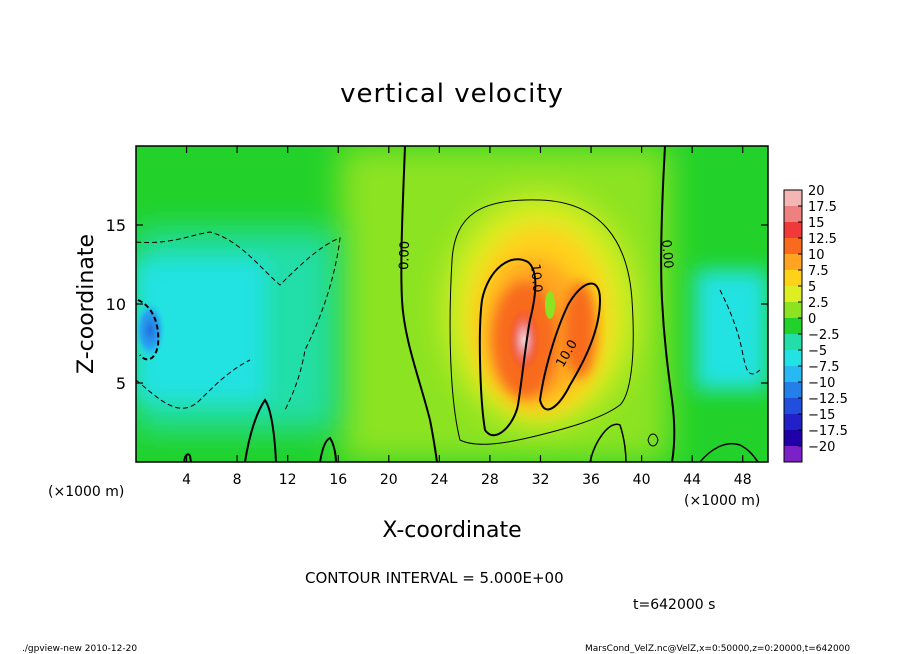 This screenshot has height=654, width=904. I want to click on colorbar-label: −7.5, so click(824, 367).